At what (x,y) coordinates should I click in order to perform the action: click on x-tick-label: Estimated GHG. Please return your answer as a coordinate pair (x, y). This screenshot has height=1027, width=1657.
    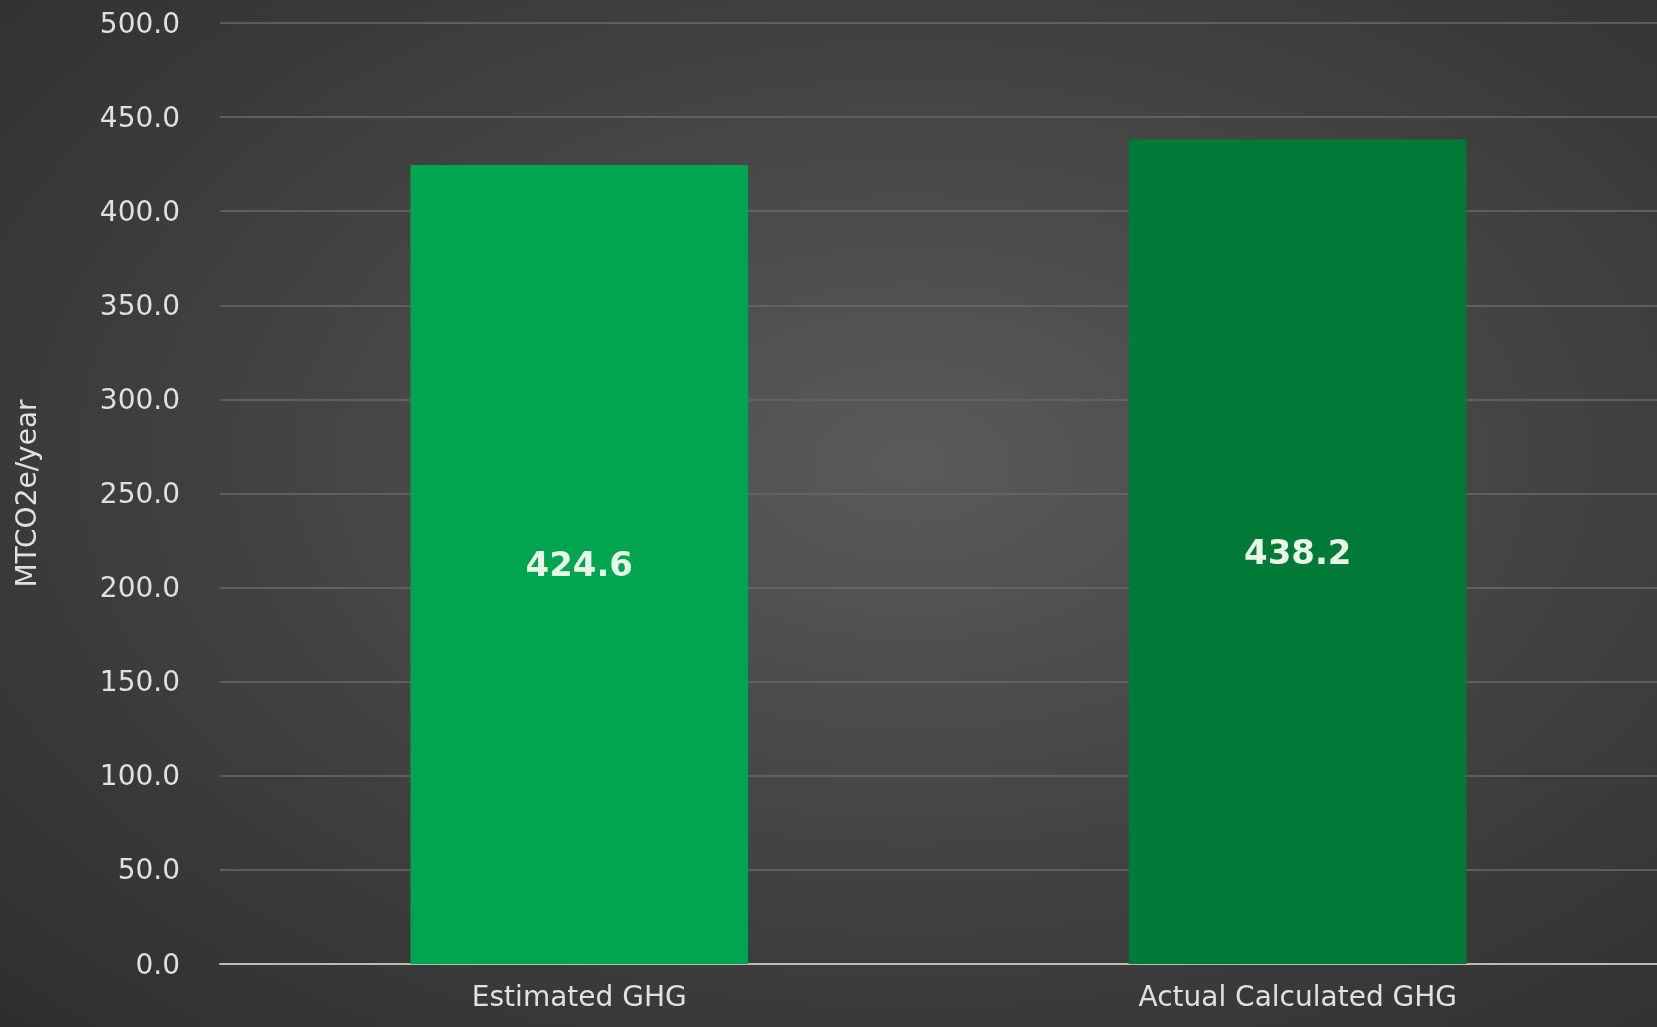
    Looking at the image, I should click on (579, 996).